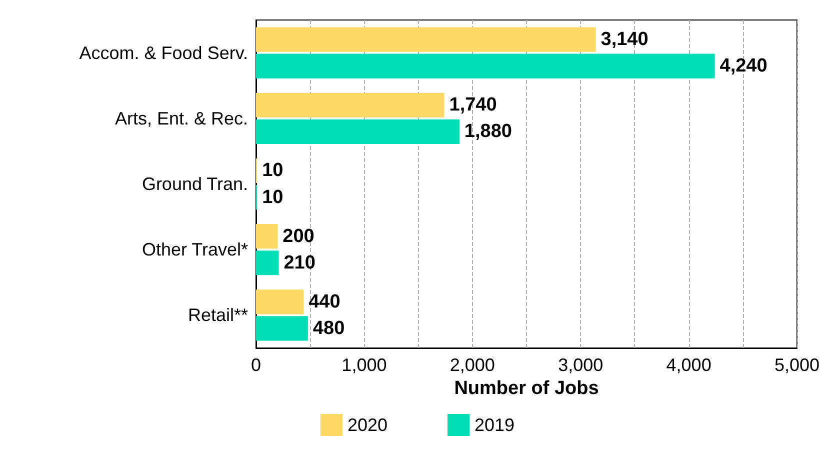 This screenshot has height=451, width=835. Describe the element at coordinates (472, 365) in the screenshot. I see `x-tick-label: 2,000` at that location.